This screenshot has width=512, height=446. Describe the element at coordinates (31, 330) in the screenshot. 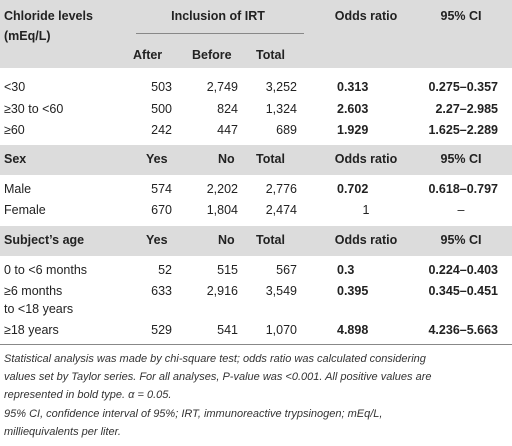

I see `row-label: ≥18 years` at that location.